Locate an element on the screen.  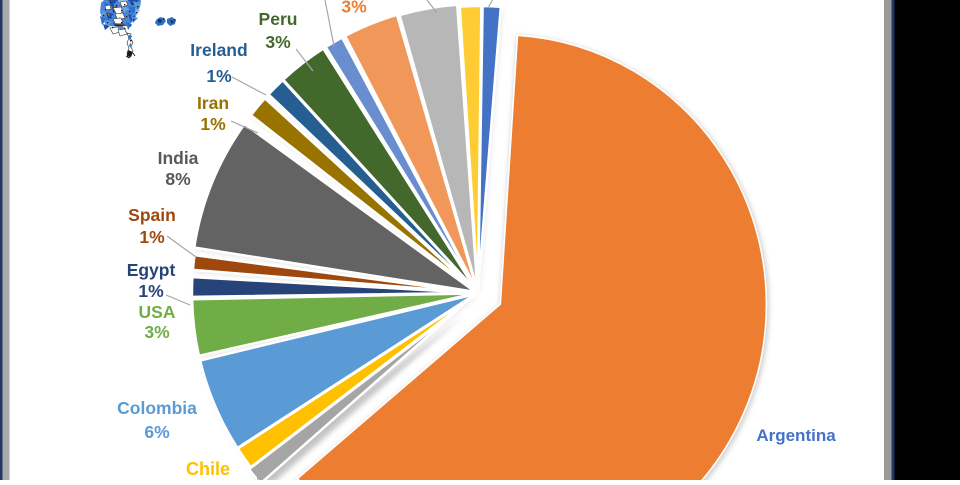
svg-text: India is located at coordinates (178, 158).